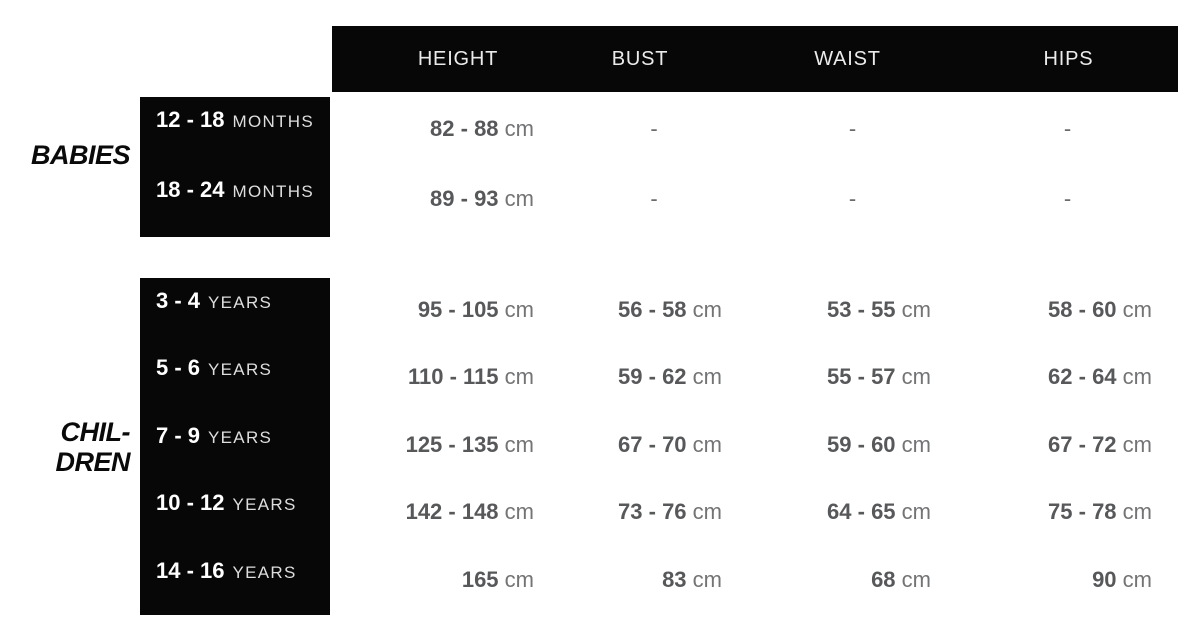  I want to click on size-cell: 59 - 60 cm, so click(852, 455).